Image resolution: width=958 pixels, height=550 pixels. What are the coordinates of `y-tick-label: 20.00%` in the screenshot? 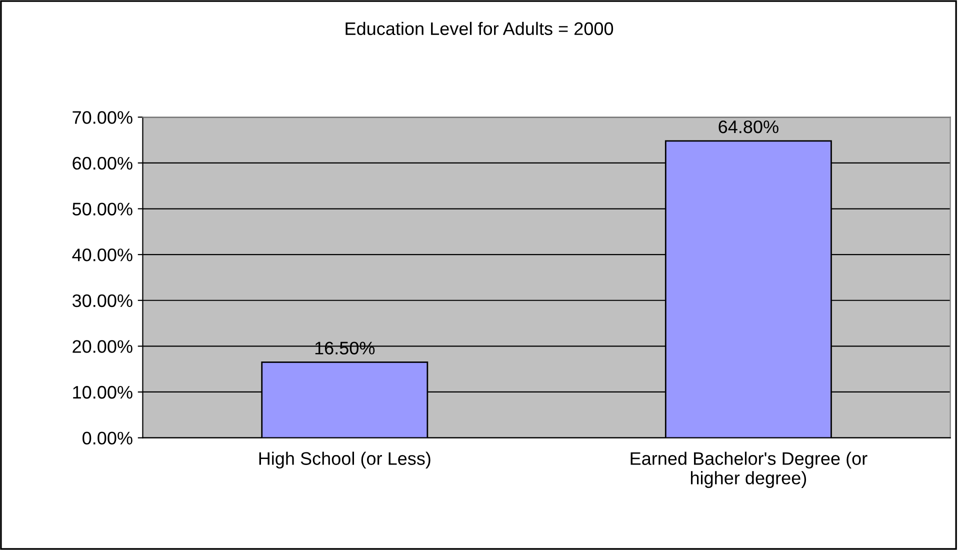 It's located at (102, 346).